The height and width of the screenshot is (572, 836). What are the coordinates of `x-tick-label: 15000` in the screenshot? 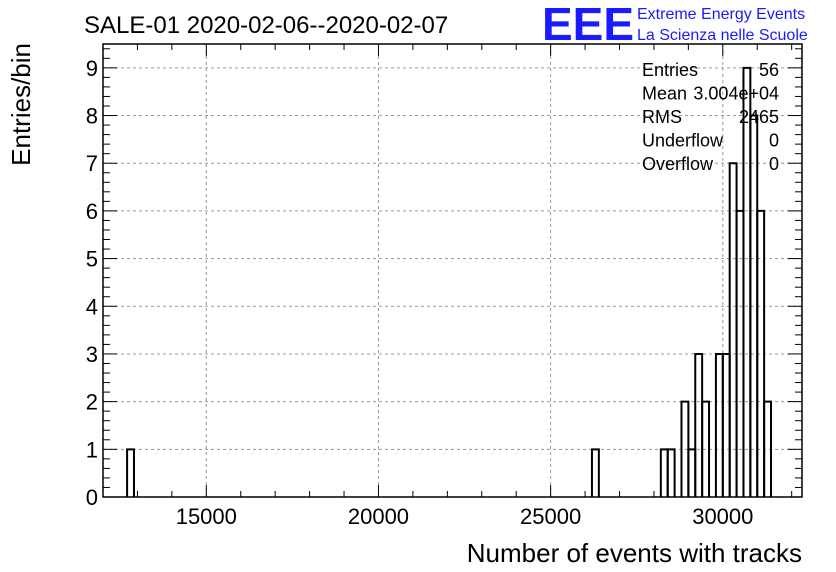 It's located at (206, 516).